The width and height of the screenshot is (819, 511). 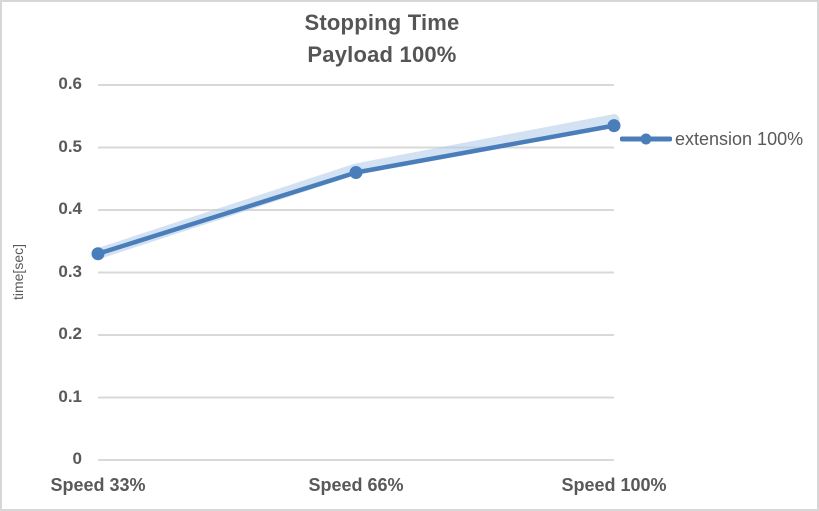 What do you see at coordinates (614, 485) in the screenshot?
I see `x-category-label: Speed 100%` at bounding box center [614, 485].